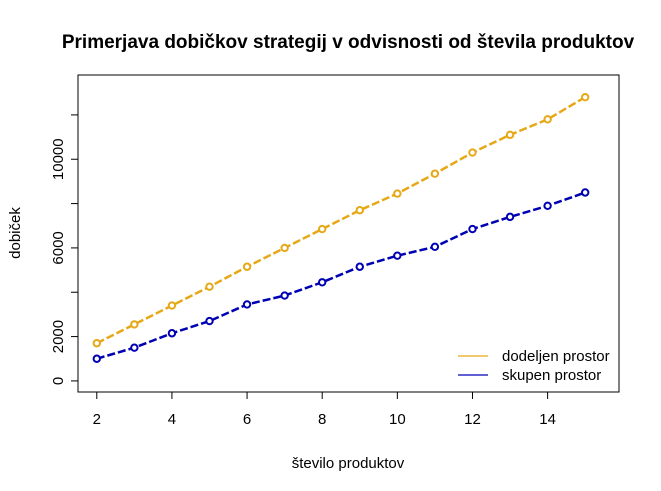 The image size is (661, 491). Describe the element at coordinates (58, 381) in the screenshot. I see `y-tick-label: 0` at that location.